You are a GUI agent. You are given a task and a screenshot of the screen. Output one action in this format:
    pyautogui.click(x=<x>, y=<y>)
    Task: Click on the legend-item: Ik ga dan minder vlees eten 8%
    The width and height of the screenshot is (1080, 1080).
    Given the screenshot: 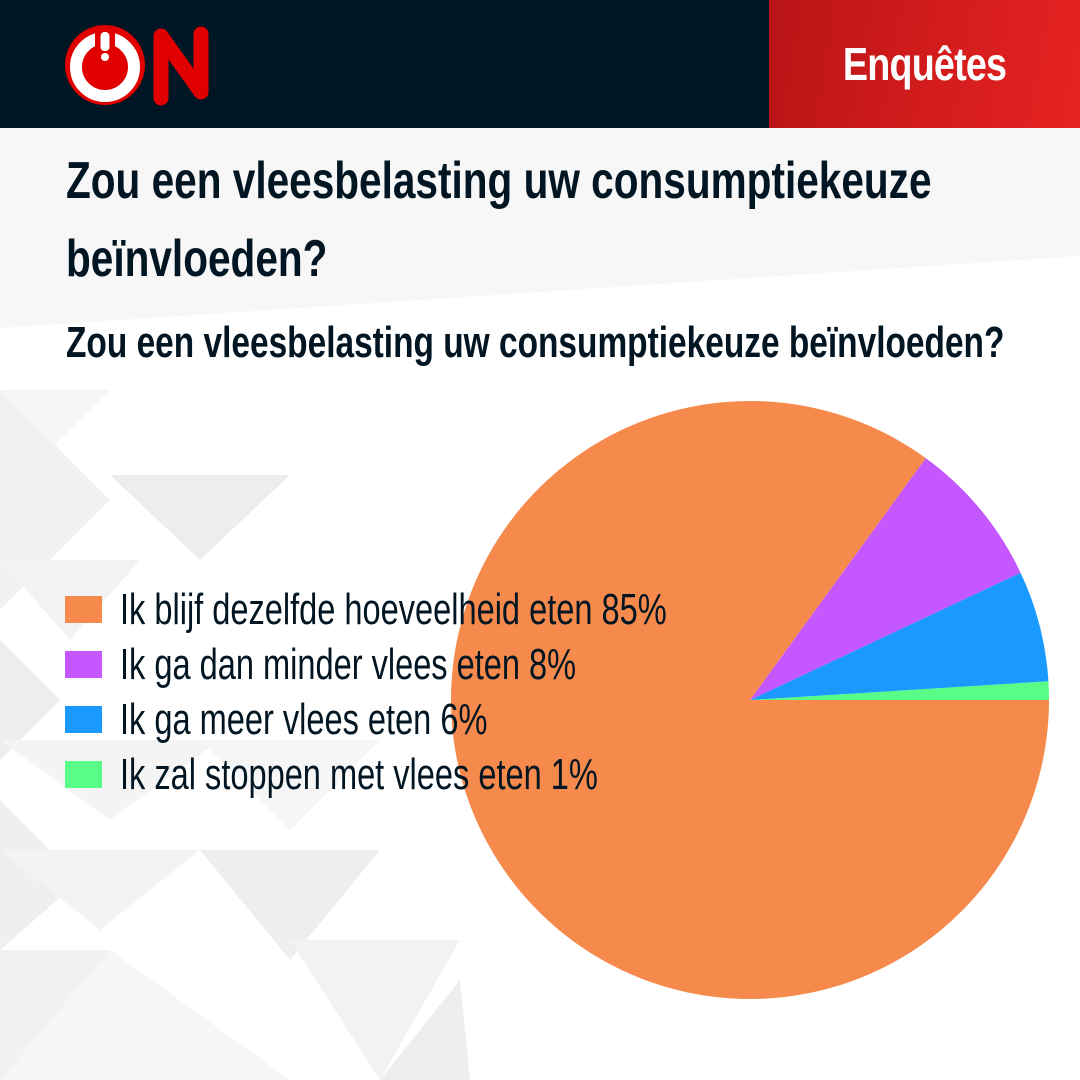 What is the action you would take?
    pyautogui.click(x=462, y=664)
    